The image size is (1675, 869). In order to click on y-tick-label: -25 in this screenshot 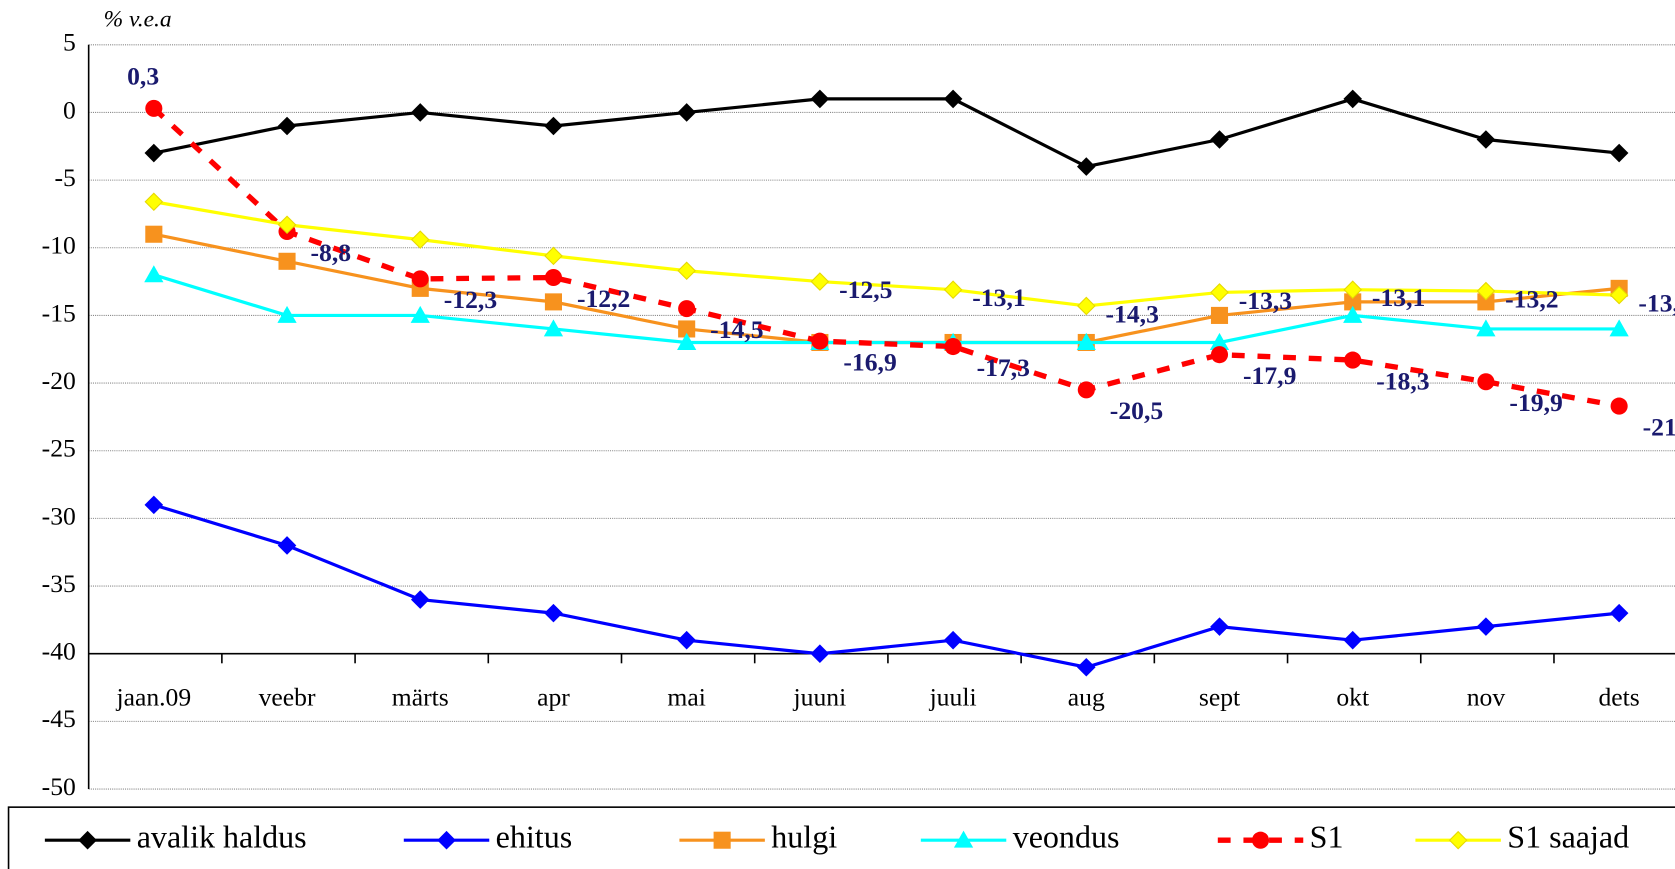, I will do `click(59, 448)`.